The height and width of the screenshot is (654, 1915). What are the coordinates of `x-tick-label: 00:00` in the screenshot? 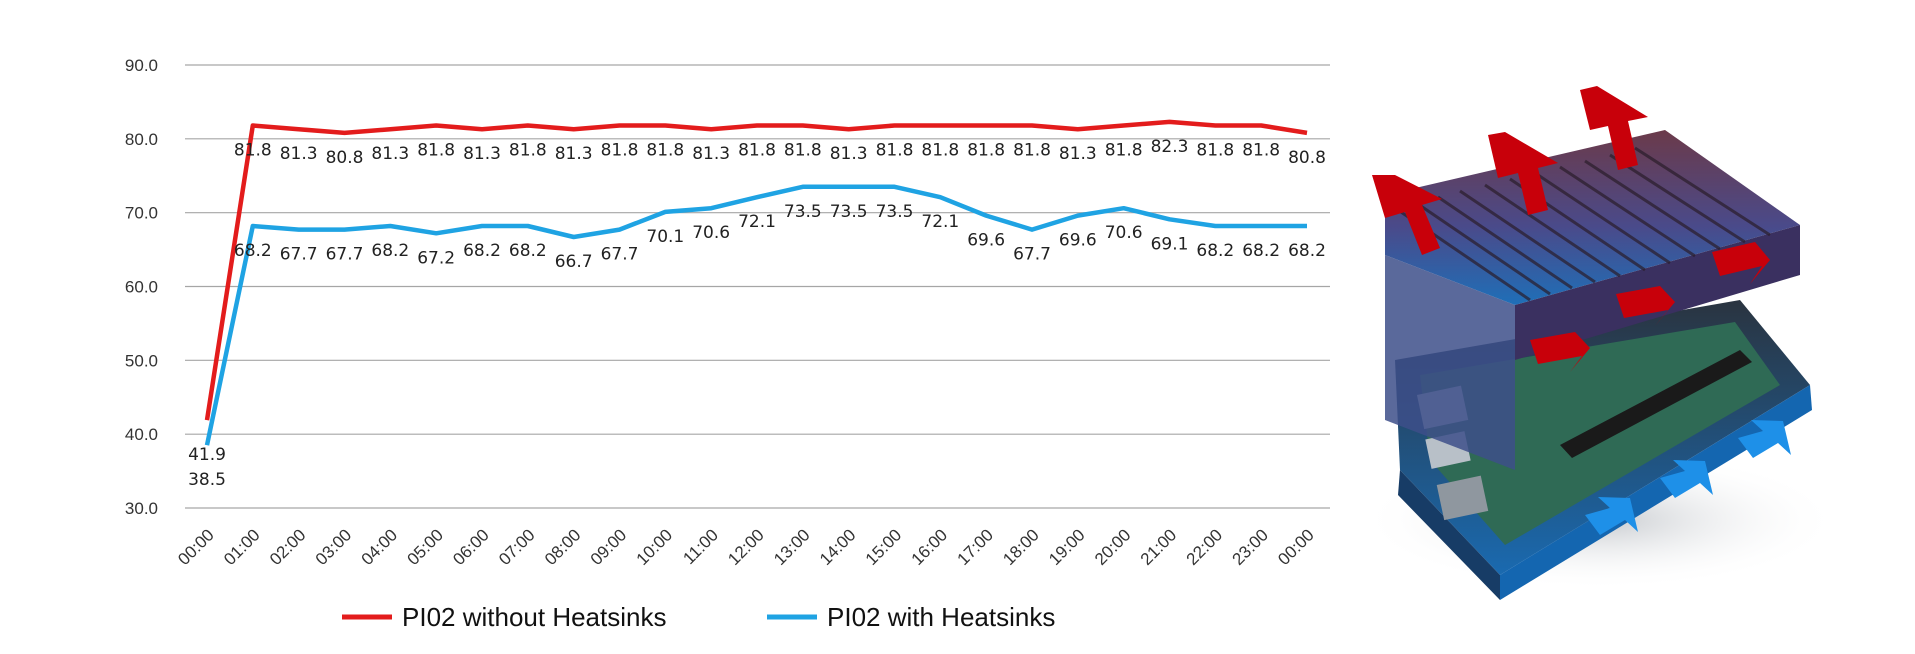 It's located at (1296, 547).